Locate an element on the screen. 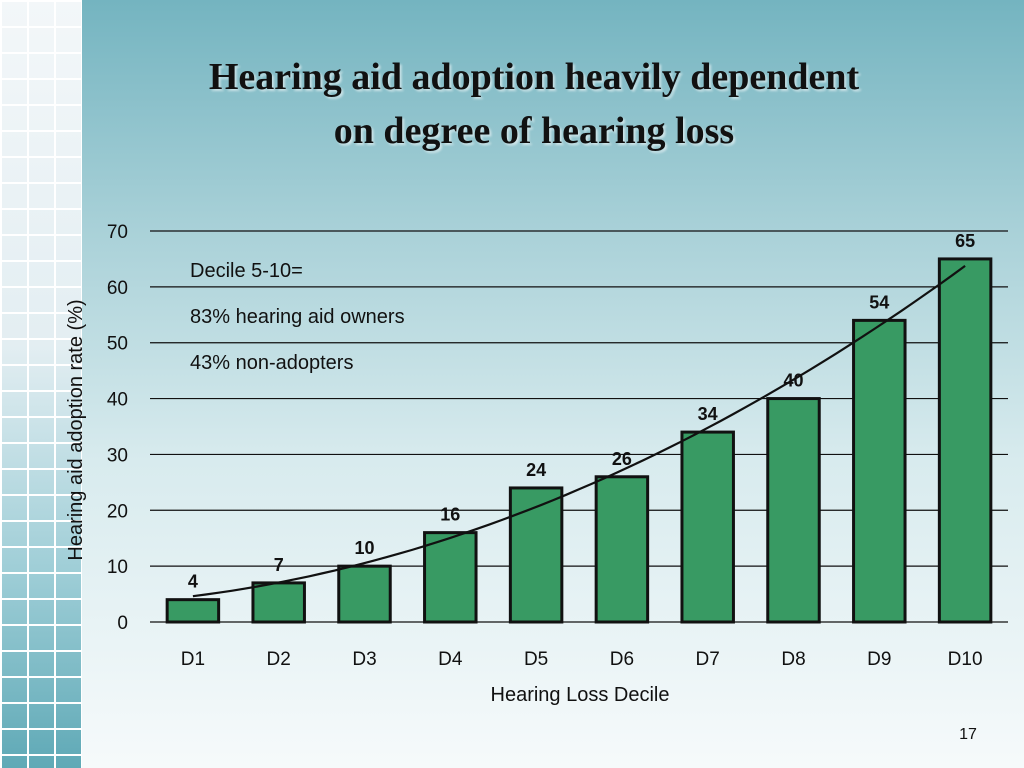  annotation-line-2: 83% hearing aid owners is located at coordinates (297, 317).